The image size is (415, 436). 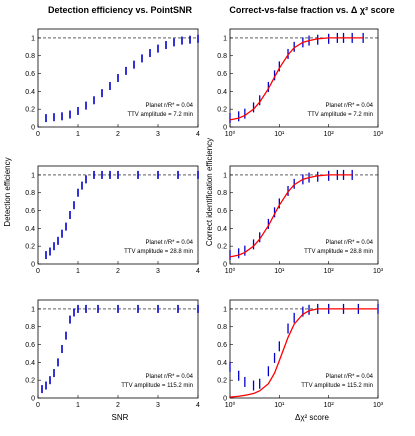 What do you see at coordinates (312, 417) in the screenshot?
I see `xlabel-right: Δχ² score` at bounding box center [312, 417].